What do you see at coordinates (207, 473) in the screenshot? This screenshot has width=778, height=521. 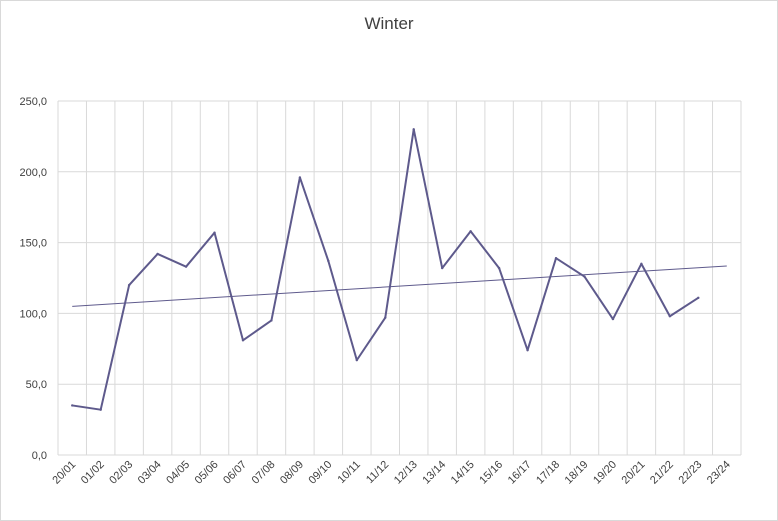 I see `x-tick-label: 05/06` at bounding box center [207, 473].